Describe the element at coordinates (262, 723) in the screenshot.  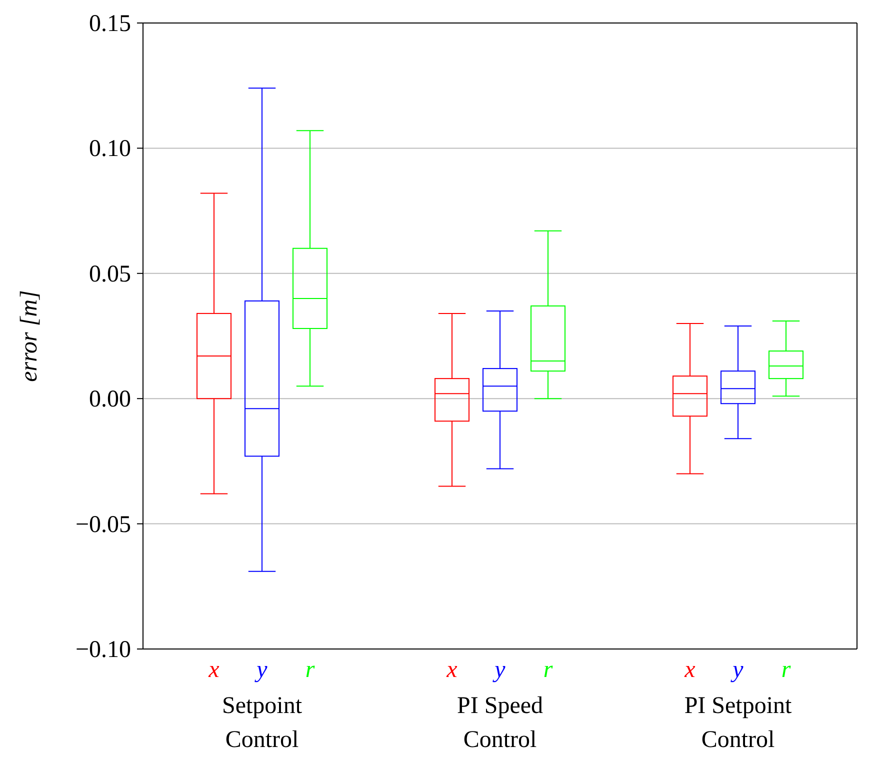
I see `x-tick-label: Setpoint Control` at that location.